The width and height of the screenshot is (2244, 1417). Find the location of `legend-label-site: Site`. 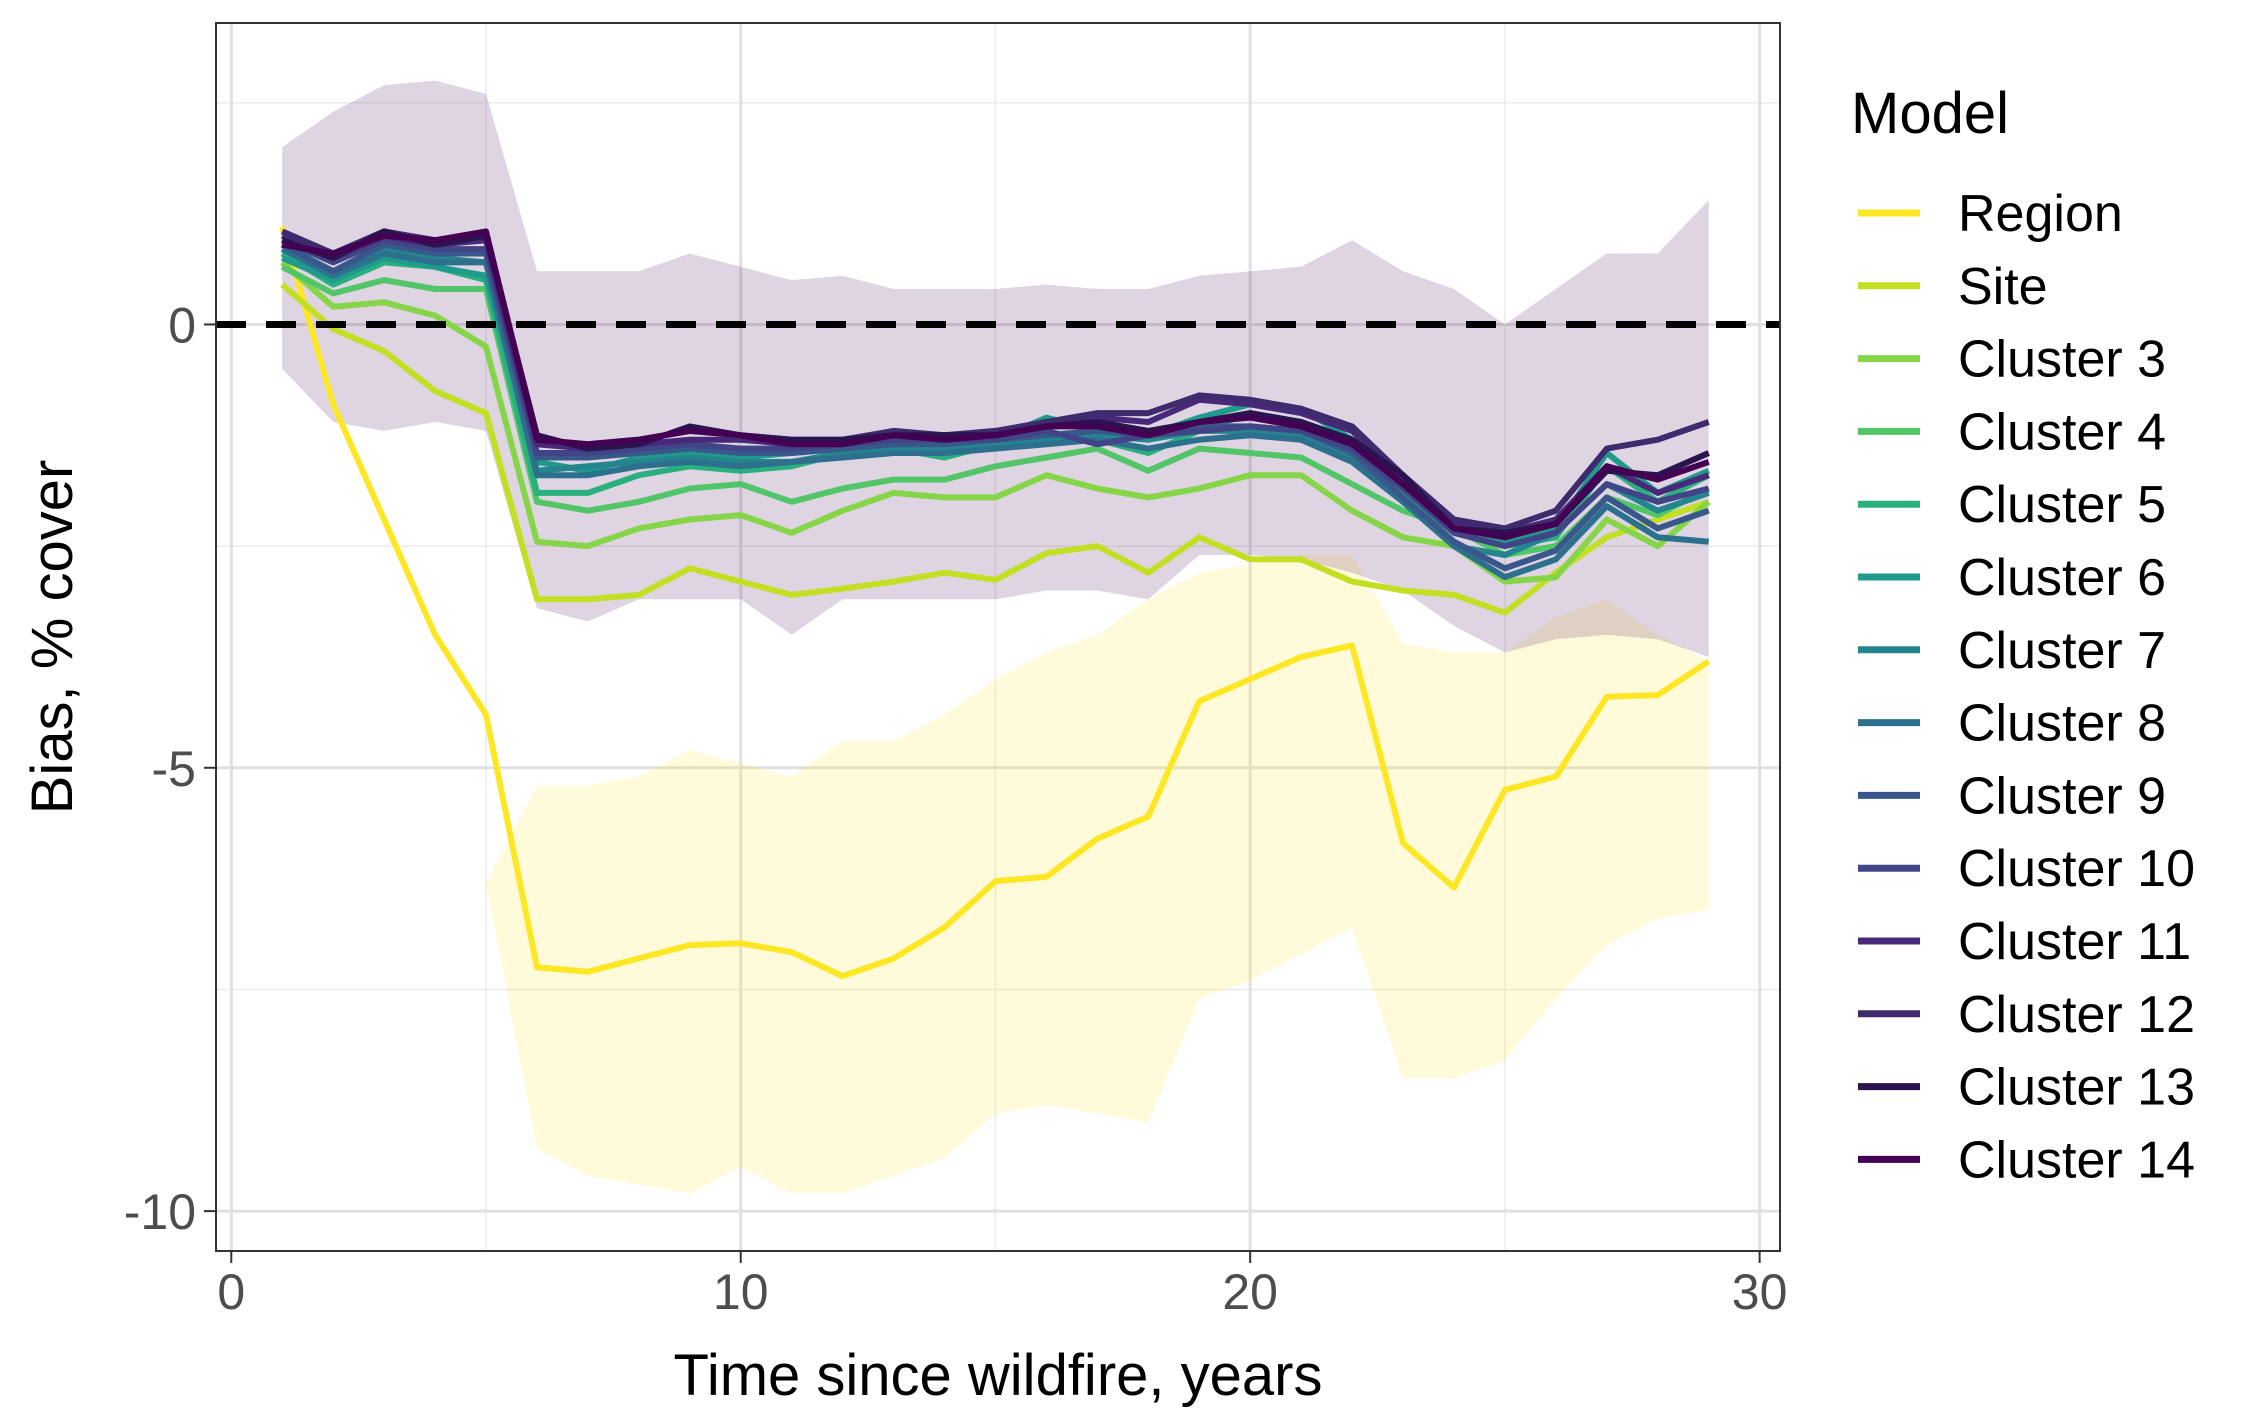

legend-label-site: Site is located at coordinates (2003, 287).